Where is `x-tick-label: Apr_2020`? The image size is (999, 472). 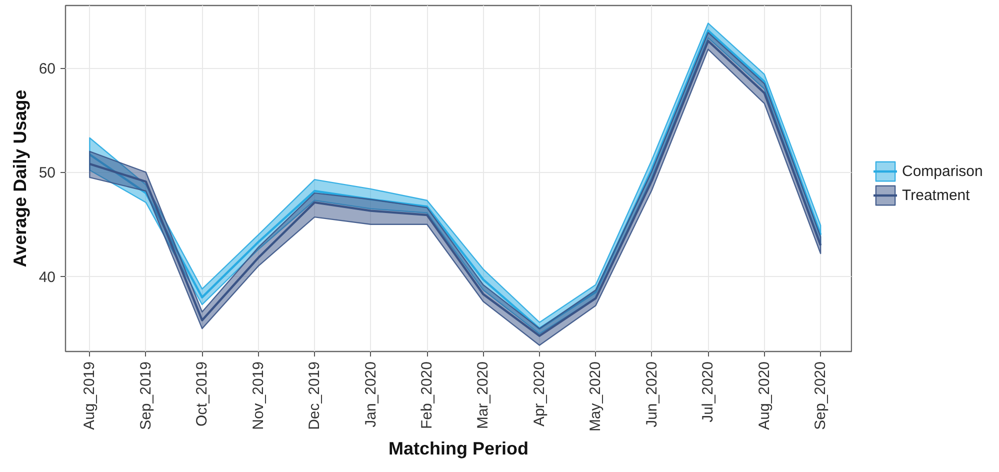 x-tick-label: Apr_2020 is located at coordinates (539, 394).